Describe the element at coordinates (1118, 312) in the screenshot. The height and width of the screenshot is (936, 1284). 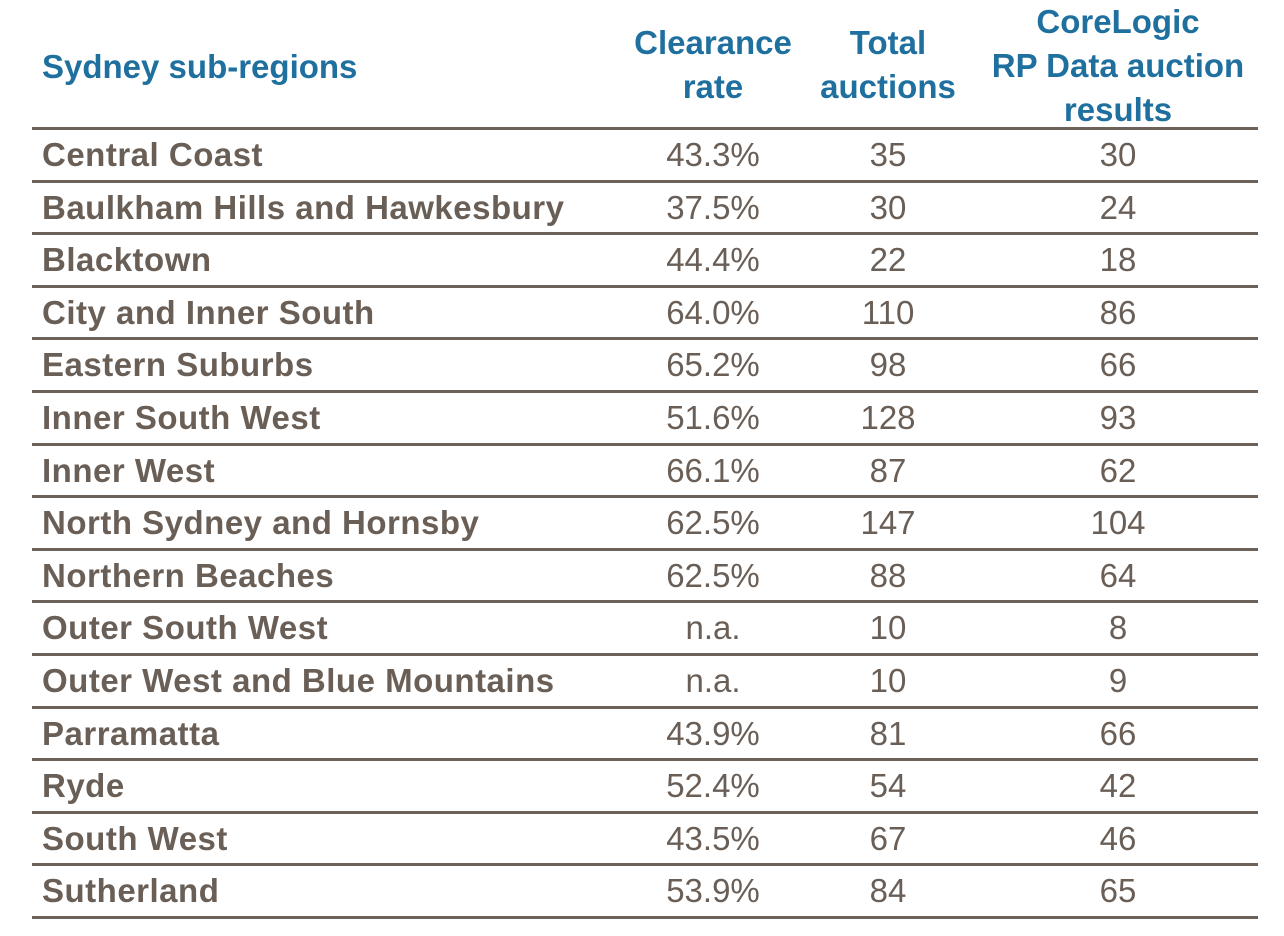
I see `corelogic-results-cell: 86` at that location.